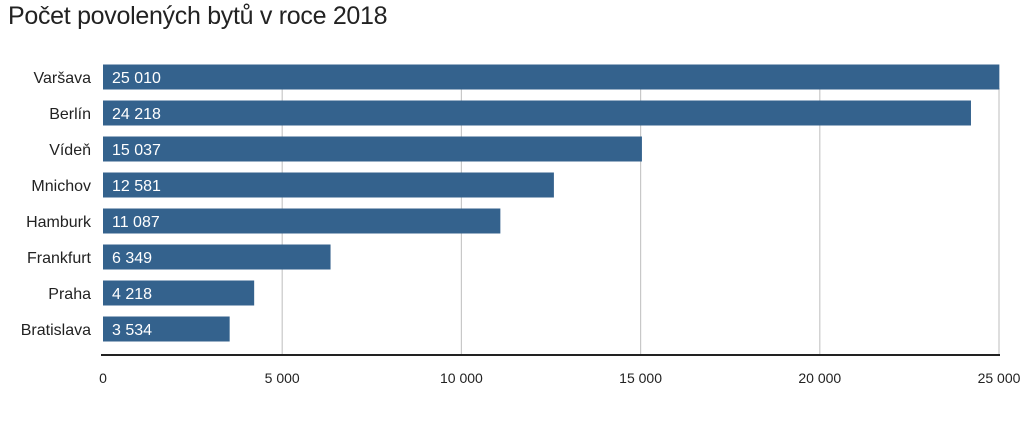 This screenshot has width=1024, height=434. What do you see at coordinates (136, 150) in the screenshot?
I see `value-label: 15 037` at bounding box center [136, 150].